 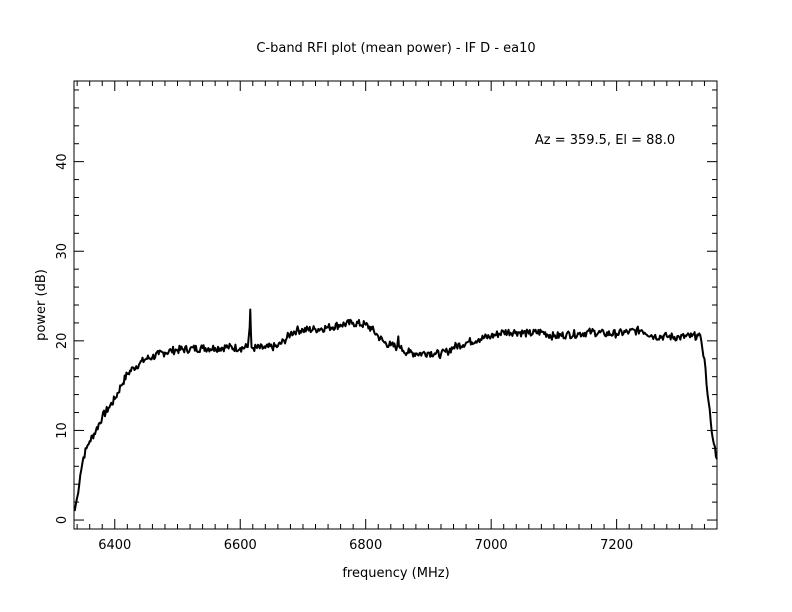 What do you see at coordinates (114, 545) in the screenshot?
I see `x-tick-label: 6400` at bounding box center [114, 545].